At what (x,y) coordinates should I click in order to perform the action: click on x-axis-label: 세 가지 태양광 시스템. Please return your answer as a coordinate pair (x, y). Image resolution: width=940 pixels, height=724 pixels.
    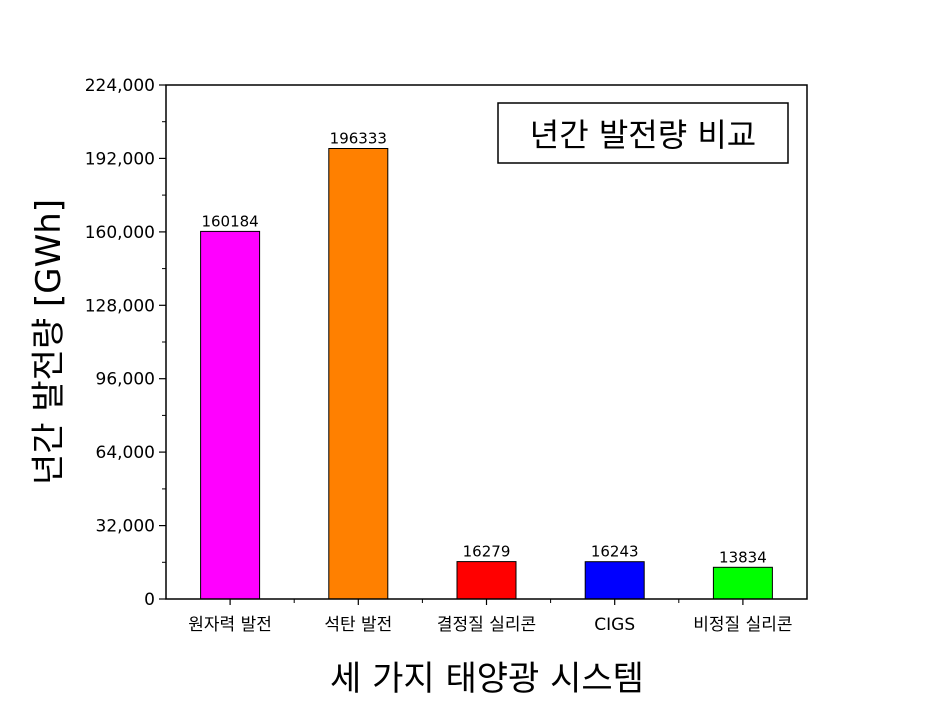
    Looking at the image, I should click on (487, 679).